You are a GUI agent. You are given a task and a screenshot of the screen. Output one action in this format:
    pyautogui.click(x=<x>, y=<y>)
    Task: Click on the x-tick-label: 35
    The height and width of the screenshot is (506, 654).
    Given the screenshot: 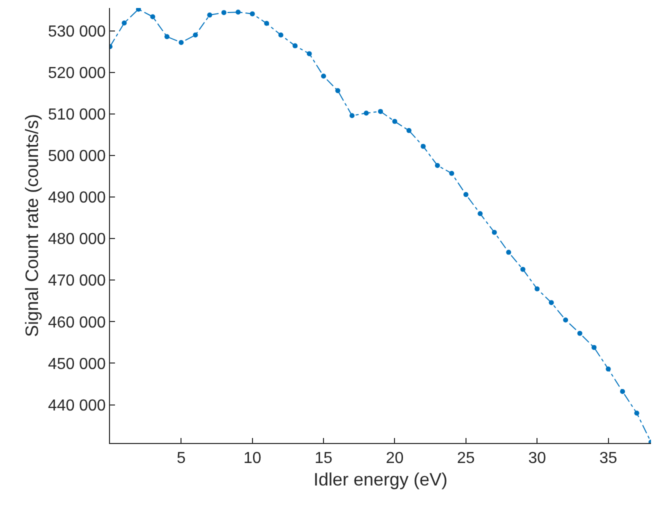 What is the action you would take?
    pyautogui.click(x=608, y=459)
    